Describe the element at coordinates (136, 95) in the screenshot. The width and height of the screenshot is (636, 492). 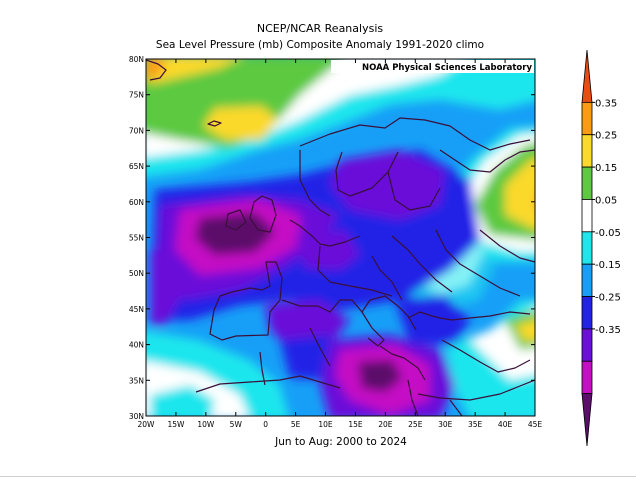
I see `lat-label: 75N` at that location.